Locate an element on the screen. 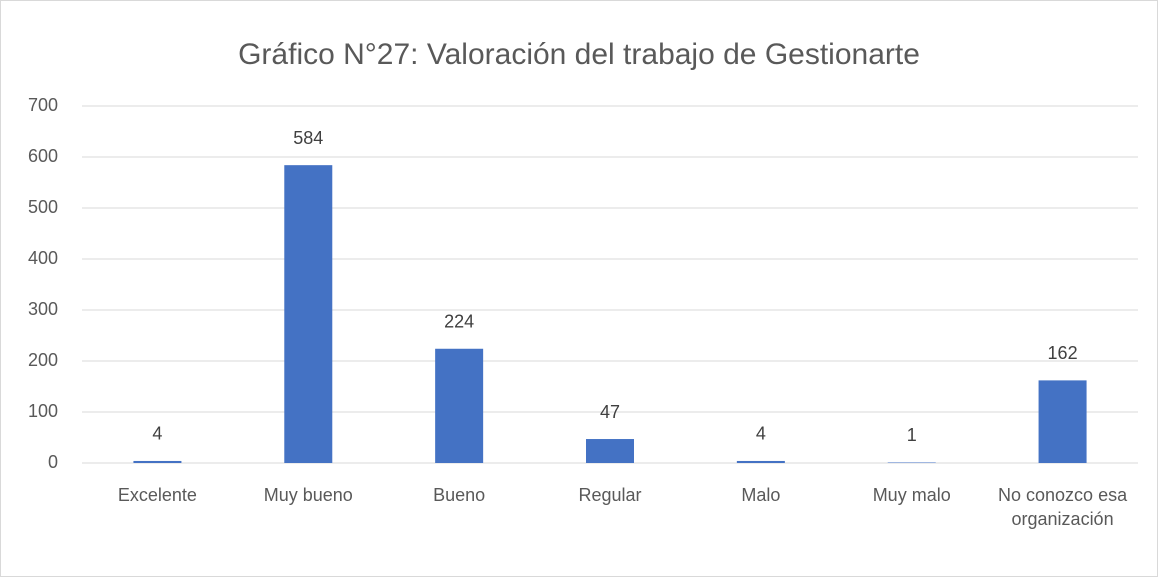  y-tick-label: 600 is located at coordinates (43, 156).